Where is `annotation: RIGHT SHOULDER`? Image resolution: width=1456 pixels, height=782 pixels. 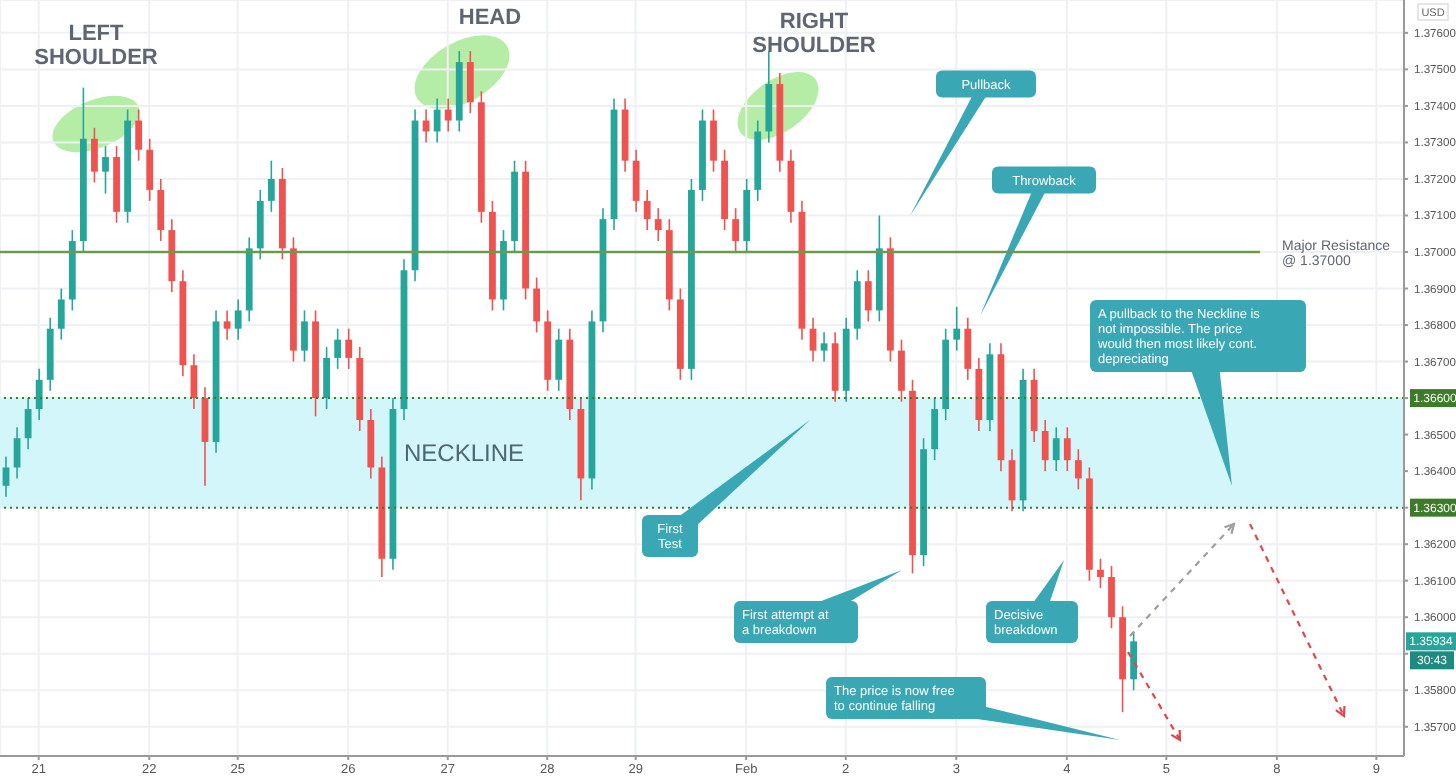 annotation: RIGHT SHOULDER is located at coordinates (814, 34).